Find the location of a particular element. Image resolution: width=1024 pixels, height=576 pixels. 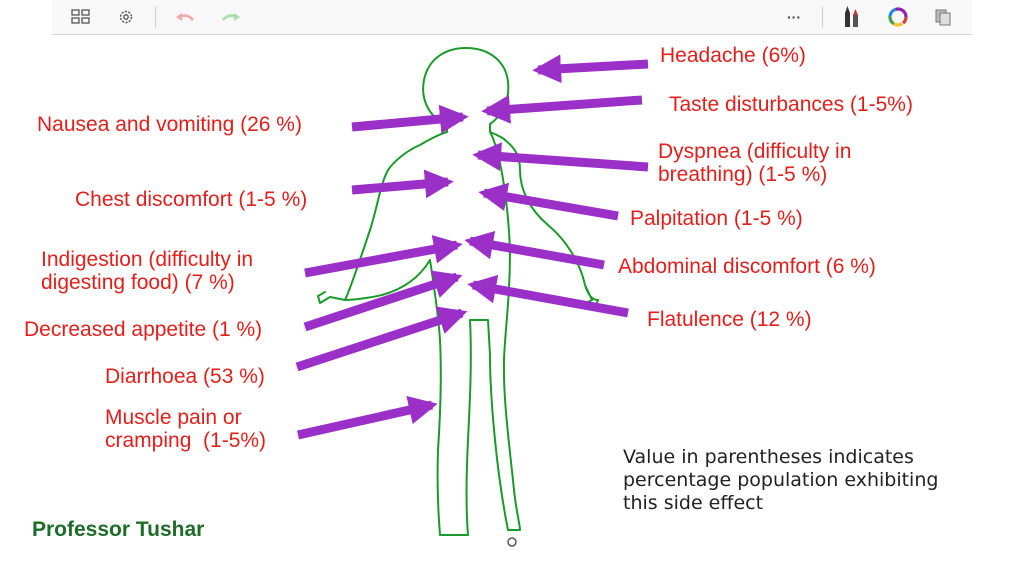

arrow-nausea is located at coordinates (410, 119).